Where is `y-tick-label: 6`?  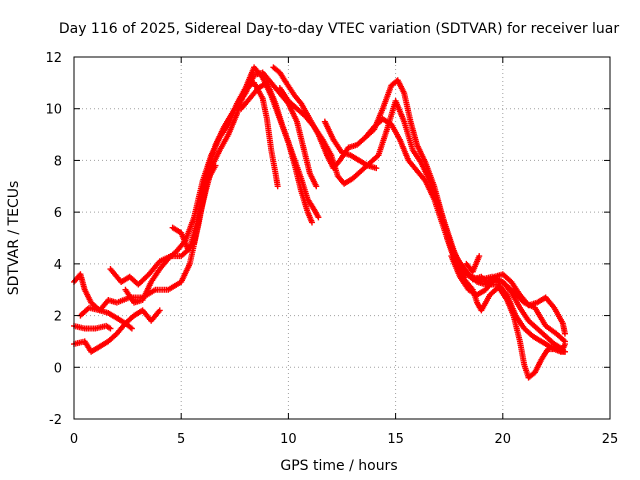 y-tick-label: 6 is located at coordinates (58, 213).